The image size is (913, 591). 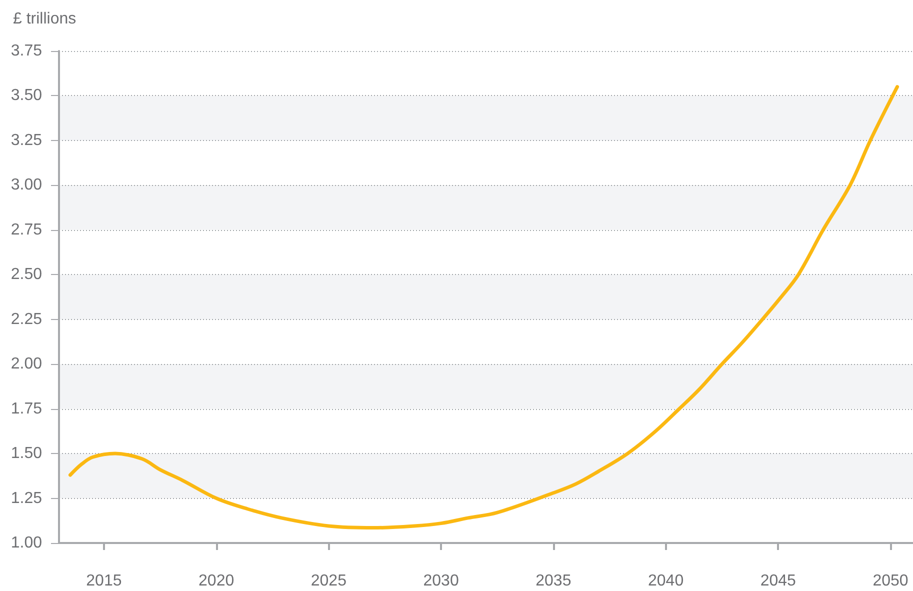 What do you see at coordinates (26, 453) in the screenshot?
I see `y-tick-label: 1.50` at bounding box center [26, 453].